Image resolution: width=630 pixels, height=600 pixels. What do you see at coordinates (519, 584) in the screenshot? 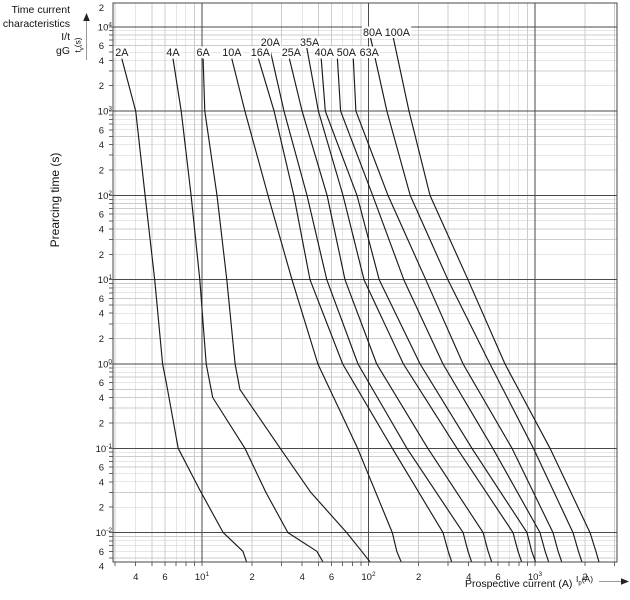
I see `x-axis-title: Prospective current (A)` at bounding box center [519, 584].